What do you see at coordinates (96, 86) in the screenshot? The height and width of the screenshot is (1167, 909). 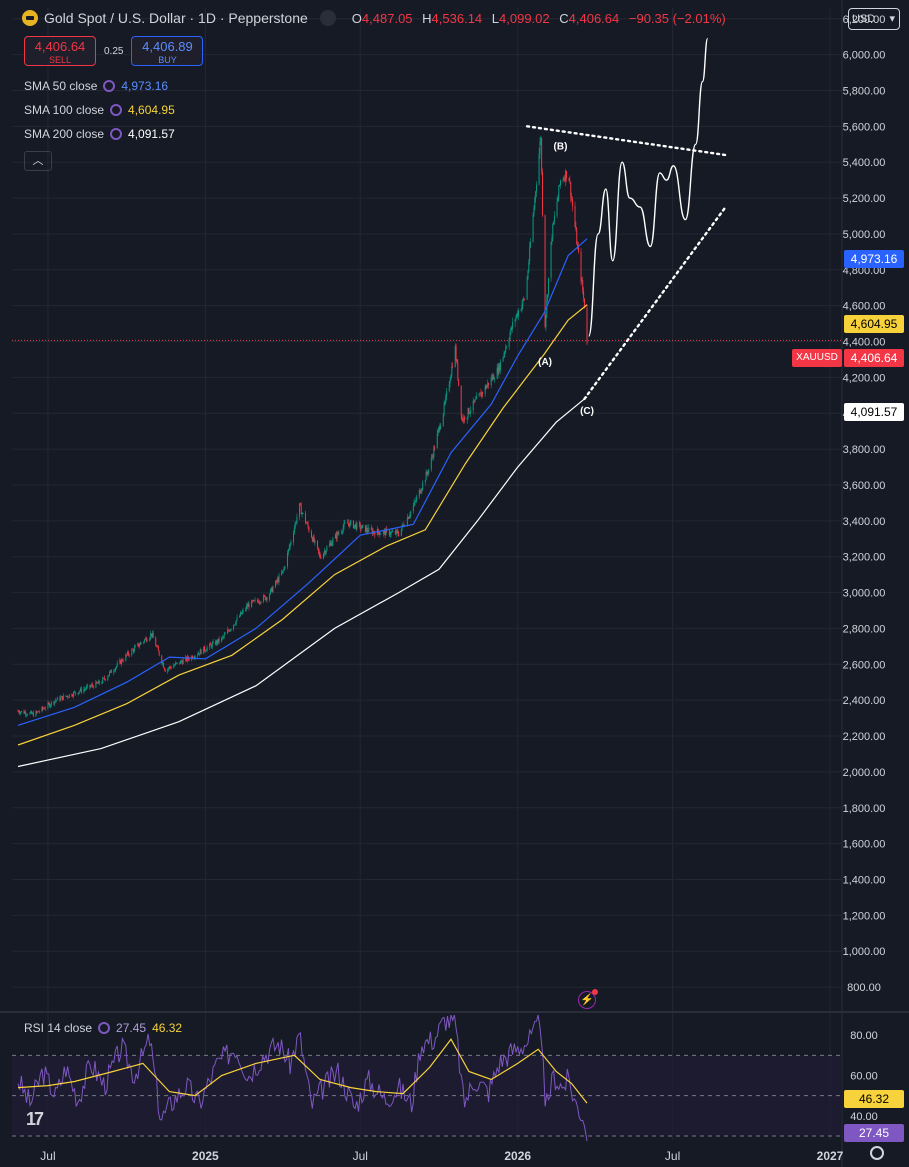 I see `legend-sma50: SMA 50 close 4,973.16` at bounding box center [96, 86].